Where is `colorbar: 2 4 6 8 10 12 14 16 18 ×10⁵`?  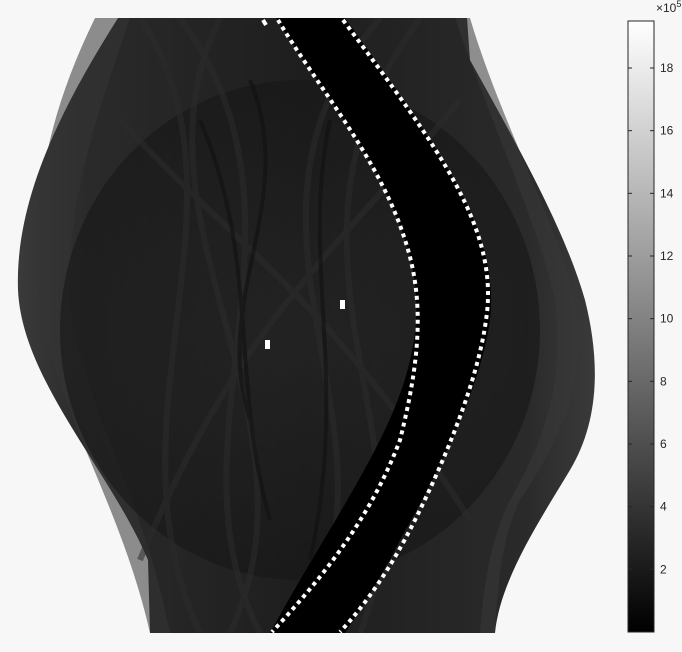
colorbar: 2 4 6 8 10 12 14 16 18 ×10⁵ is located at coordinates (654, 316).